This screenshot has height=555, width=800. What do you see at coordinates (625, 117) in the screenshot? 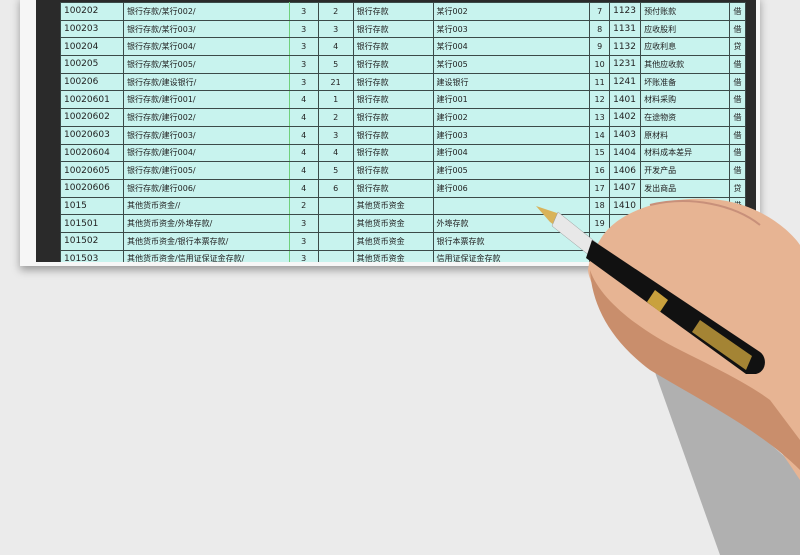
I see `subject-code-cell: 1402` at bounding box center [625, 117].